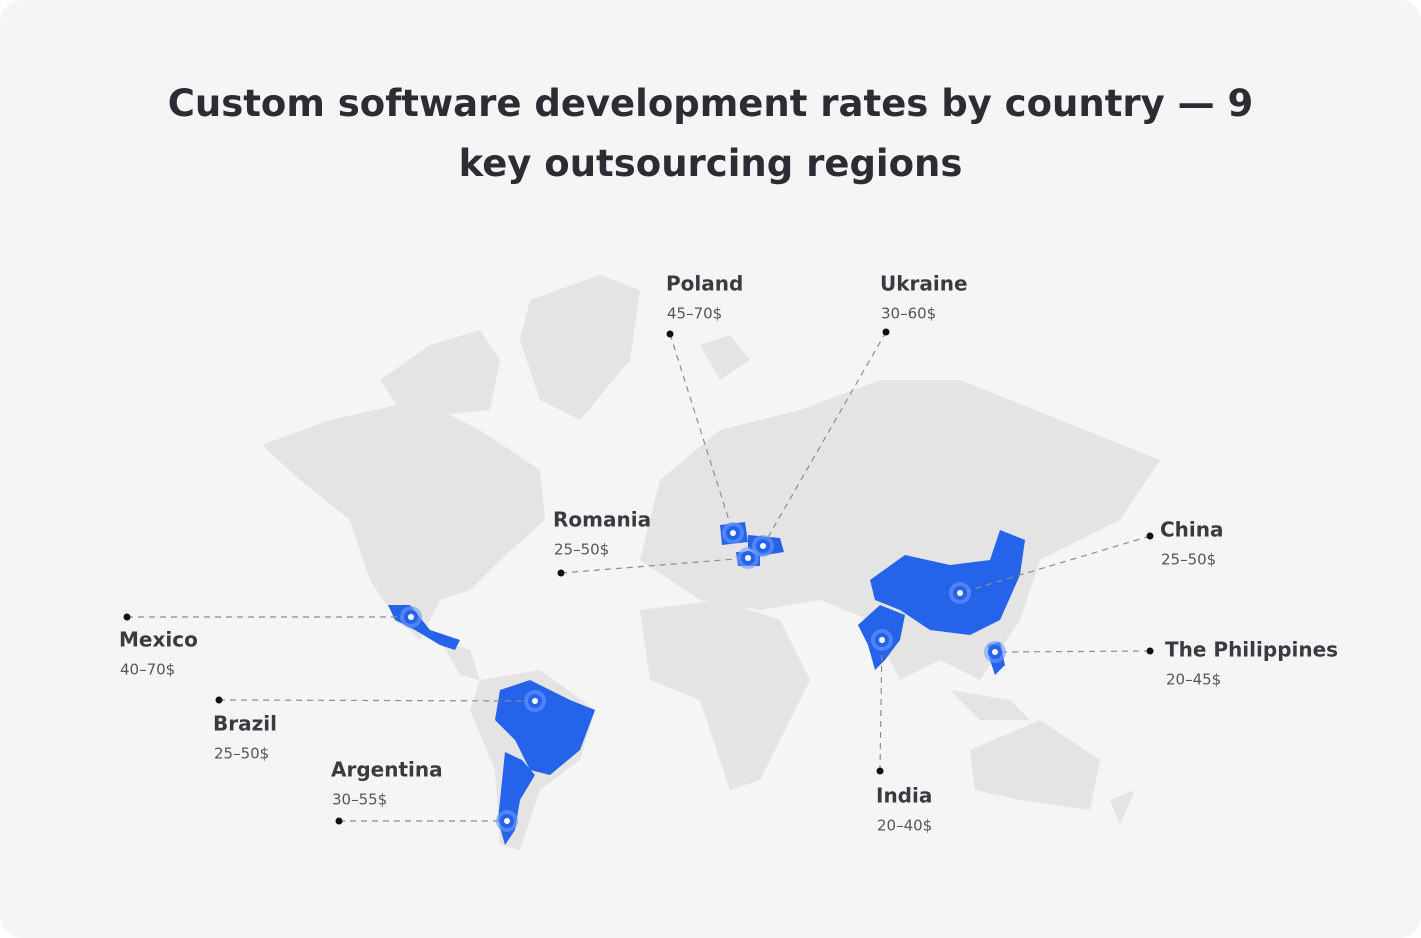  Describe the element at coordinates (1193, 680) in the screenshot. I see `country-rate: 20–45$` at that location.